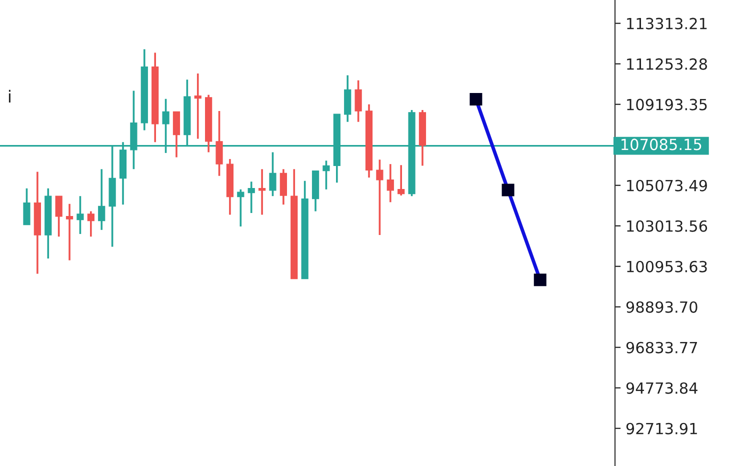 The height and width of the screenshot is (466, 730). I want to click on y-tick-label: 92713.91, so click(661, 428).